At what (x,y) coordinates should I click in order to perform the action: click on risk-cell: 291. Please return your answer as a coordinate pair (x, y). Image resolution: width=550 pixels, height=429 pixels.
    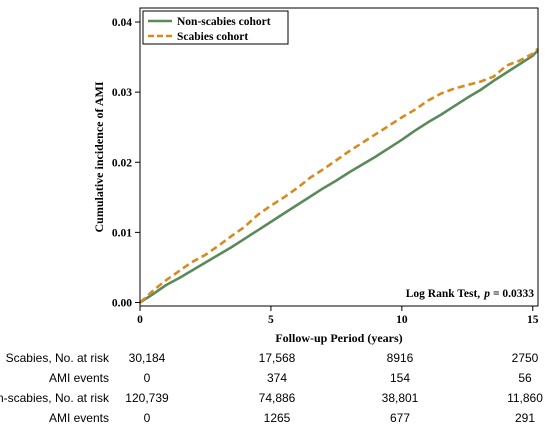
    Looking at the image, I should click on (525, 418).